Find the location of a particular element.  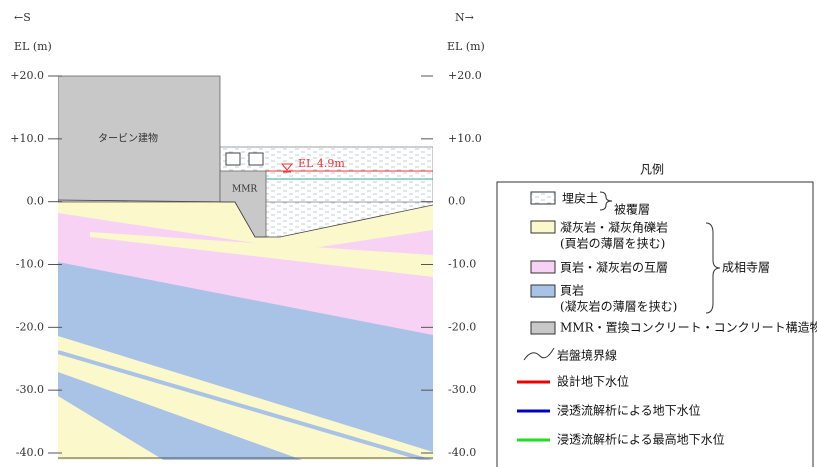

swatch-backfill is located at coordinates (543, 198).